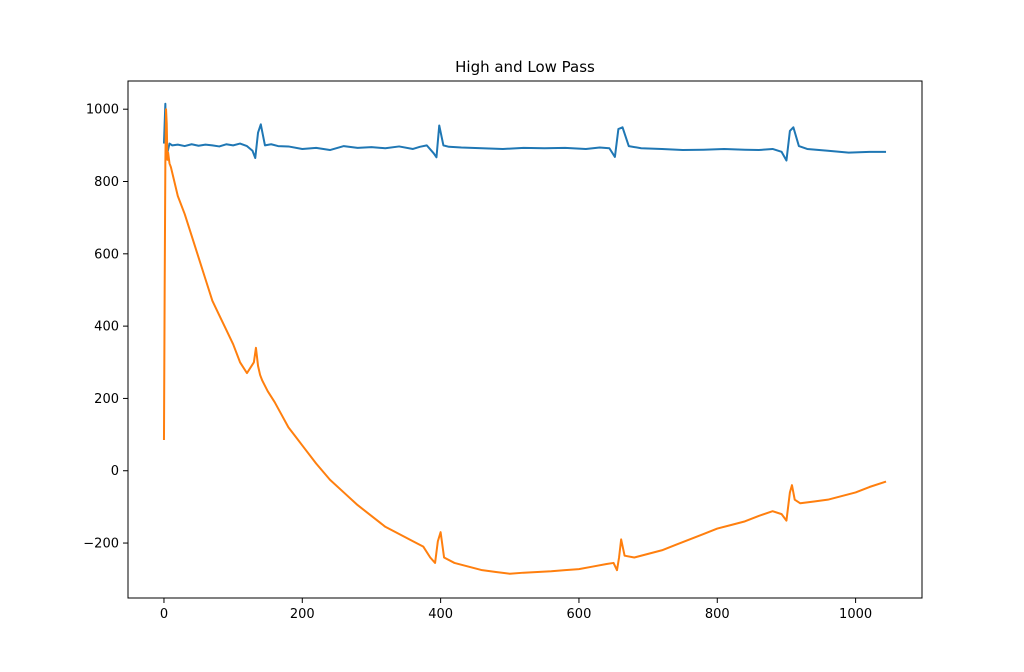  What do you see at coordinates (164, 614) in the screenshot?
I see `x-tick-label: 0` at bounding box center [164, 614].